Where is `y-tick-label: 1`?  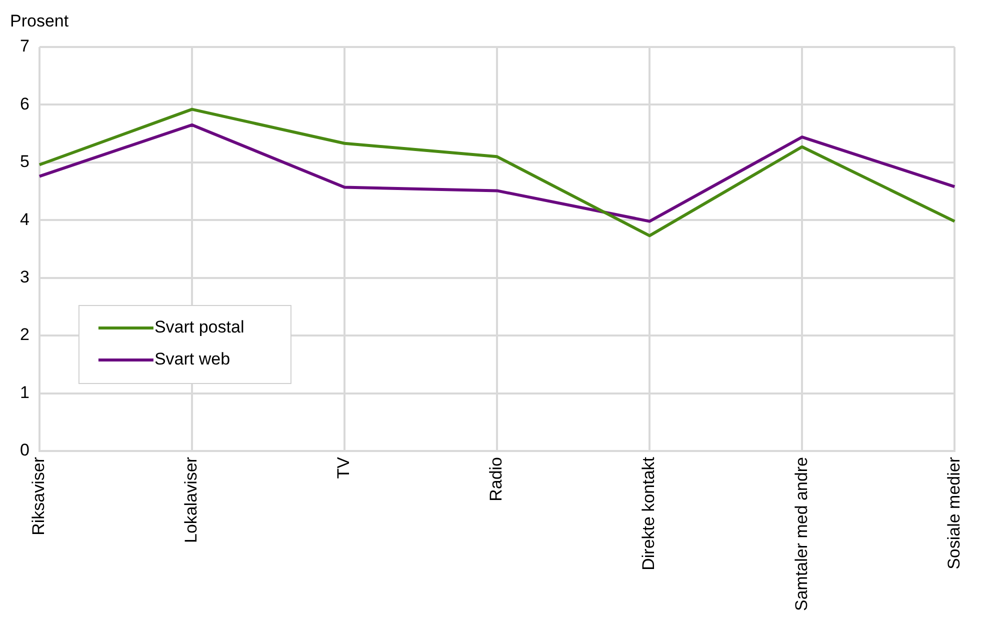 y-tick-label: 1 is located at coordinates (25, 392).